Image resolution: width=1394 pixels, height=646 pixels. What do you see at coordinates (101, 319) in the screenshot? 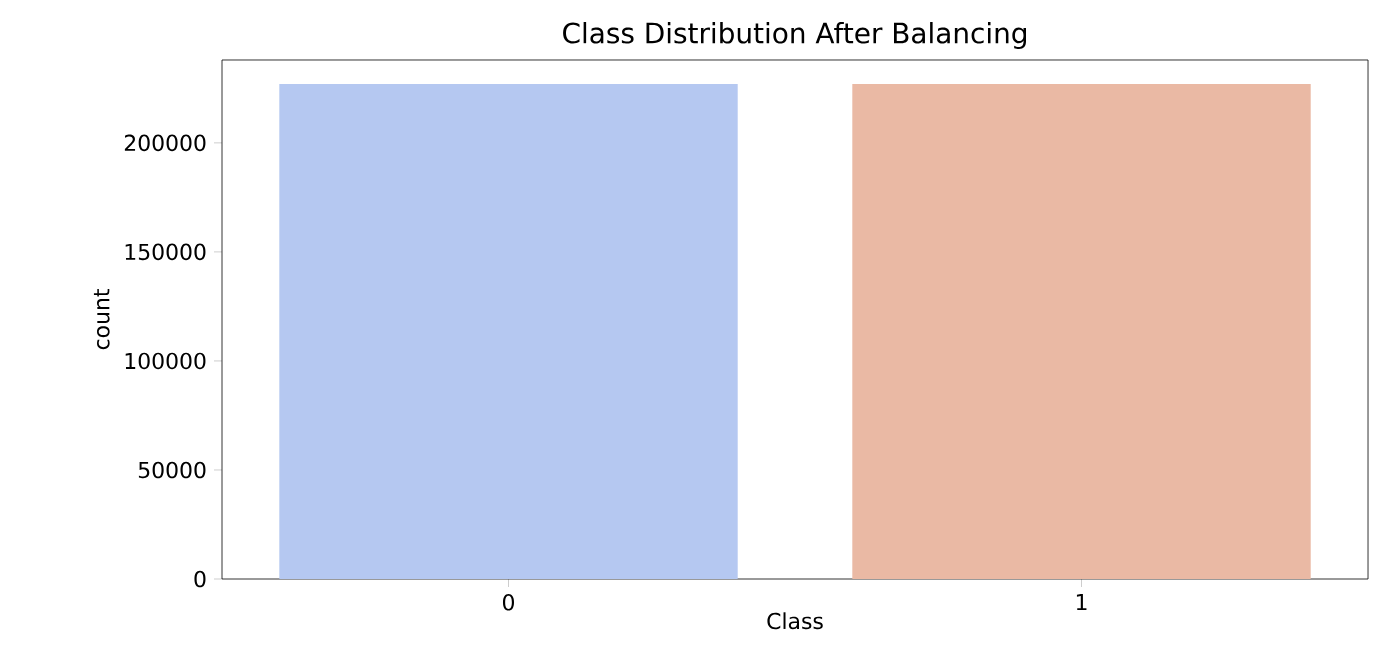
I see `y-axis-title: count` at bounding box center [101, 319].